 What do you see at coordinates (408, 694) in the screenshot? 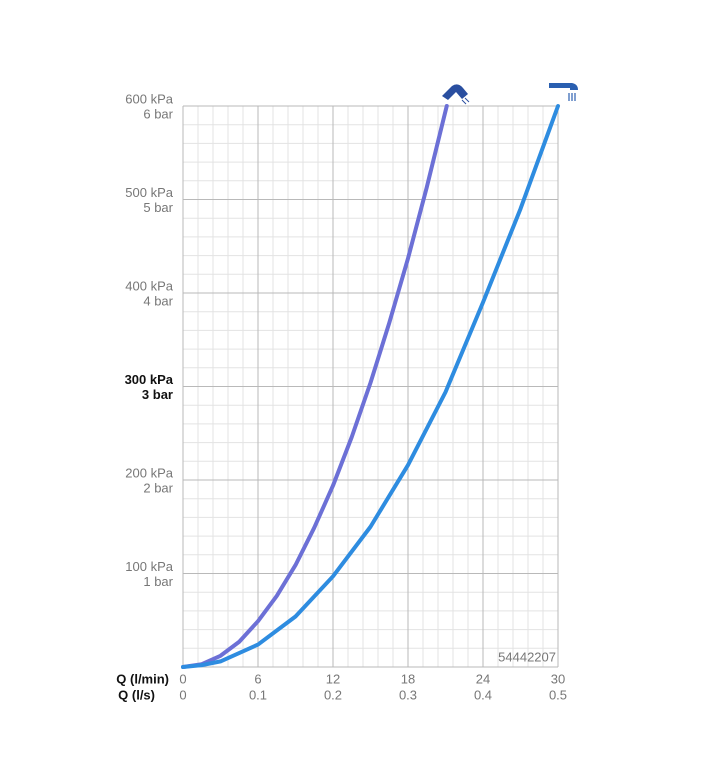
I see `x2-tick-label: 0.3` at bounding box center [408, 694].